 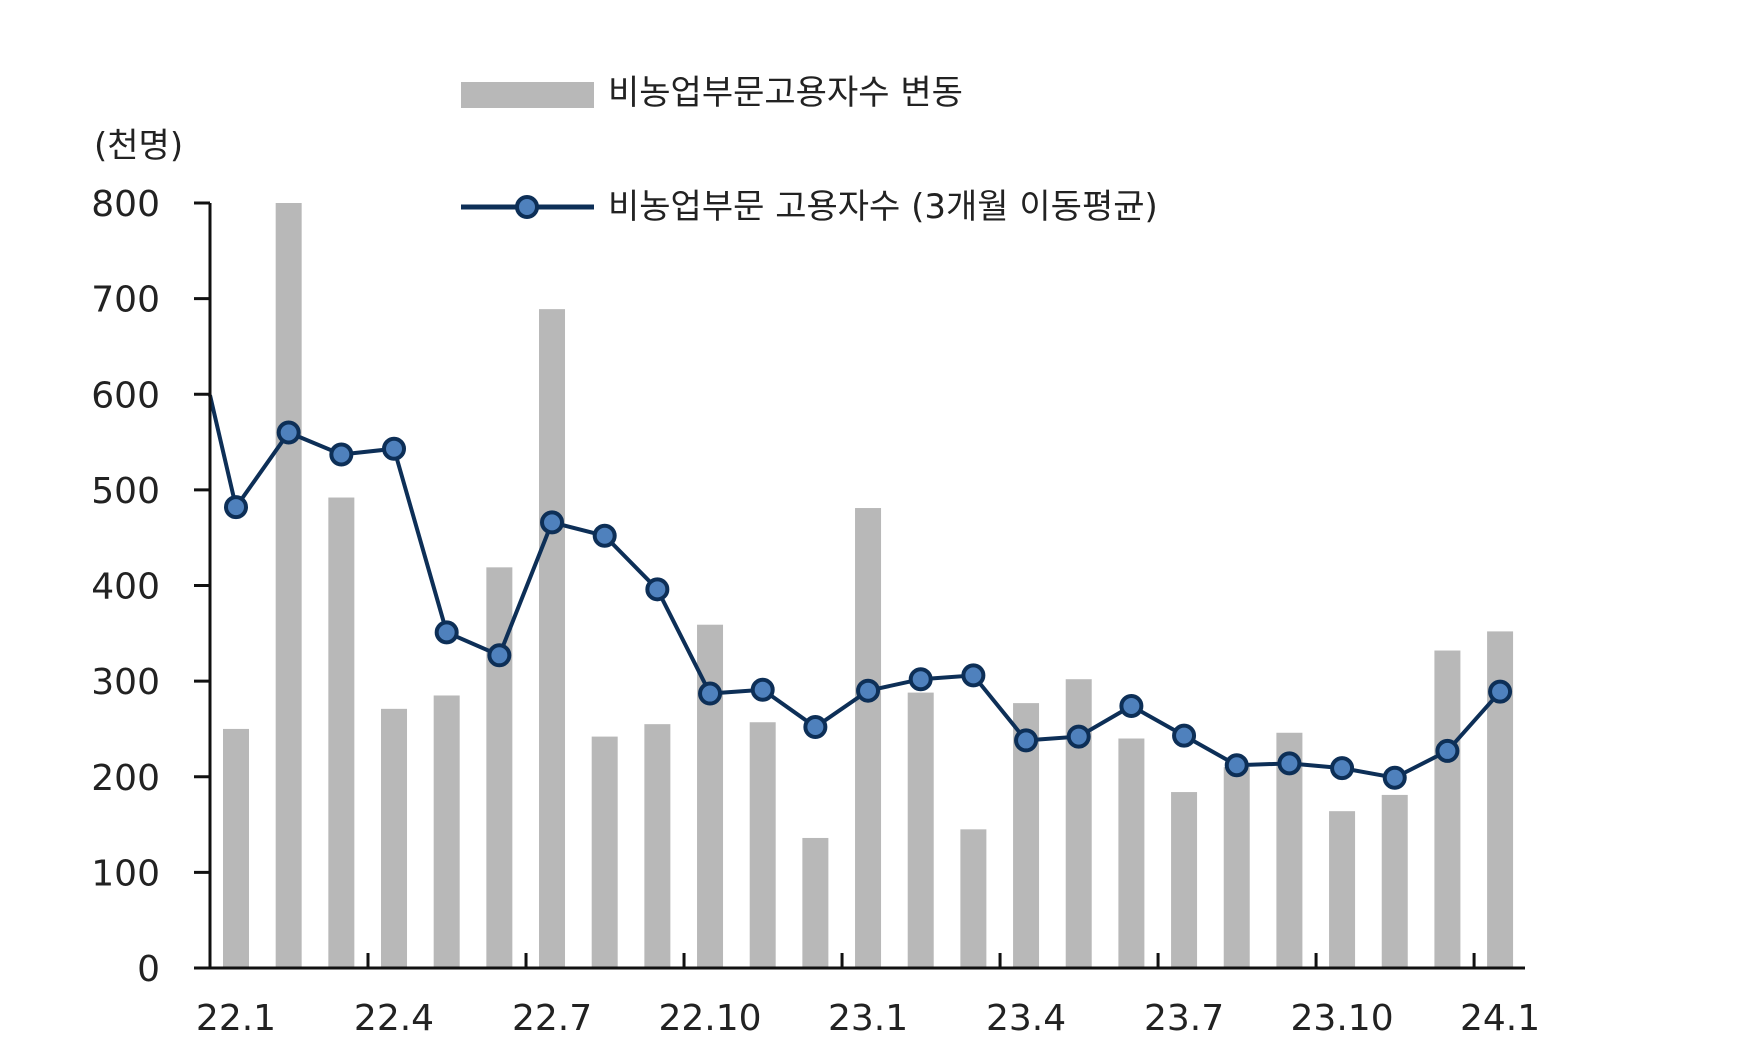 I want to click on y-tick-label-300: 300, so click(x=125, y=682).